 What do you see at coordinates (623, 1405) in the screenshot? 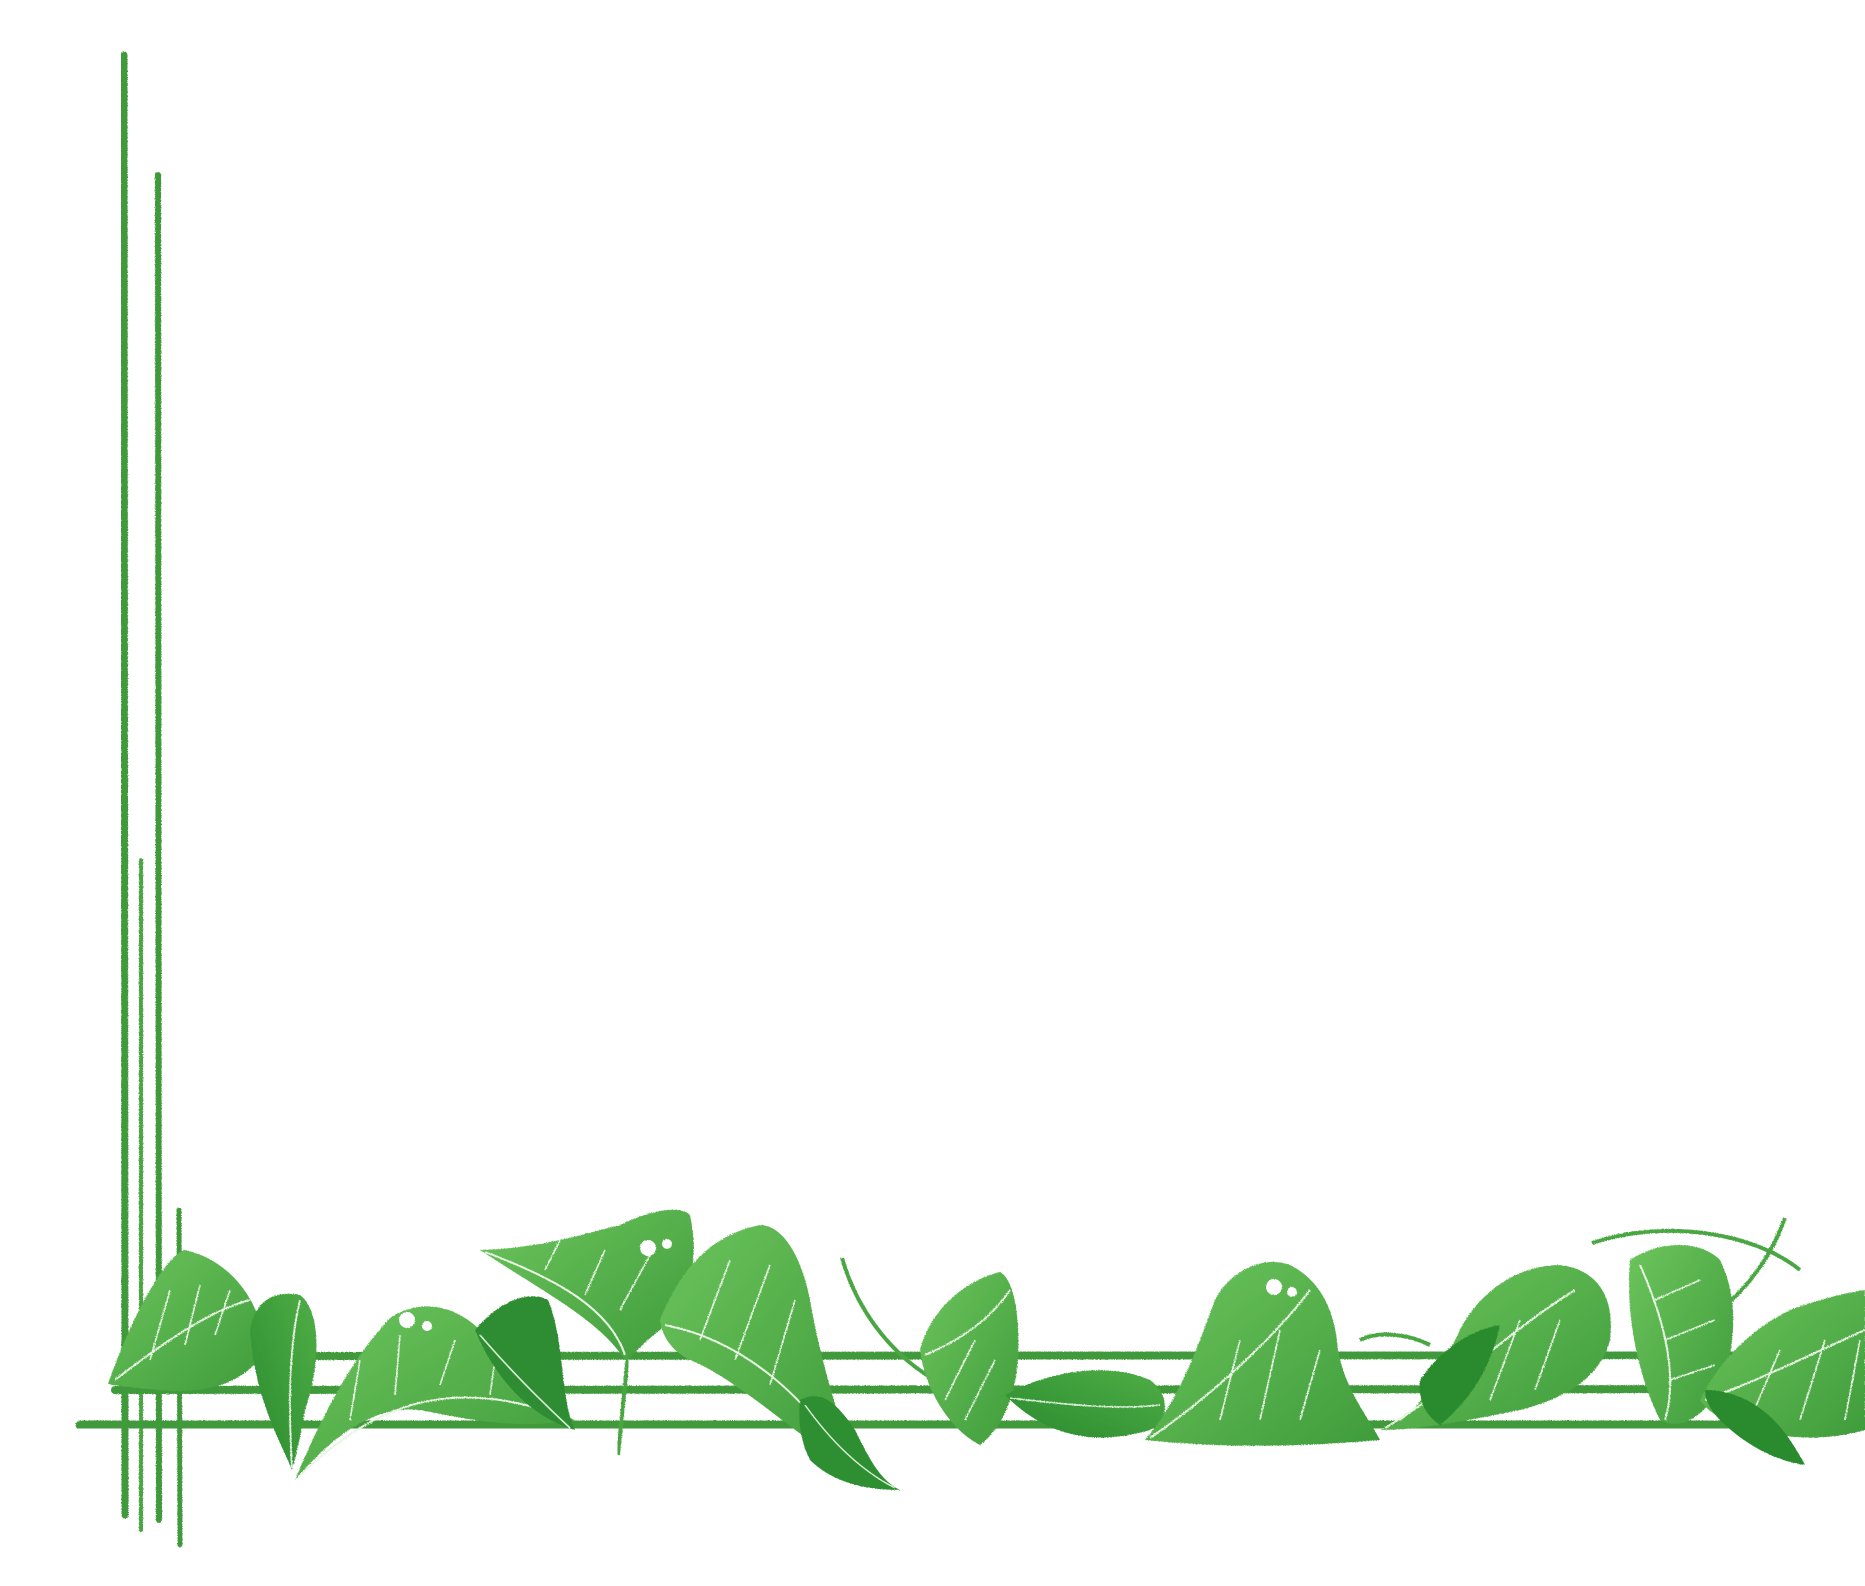
I see `stem-icon` at bounding box center [623, 1405].